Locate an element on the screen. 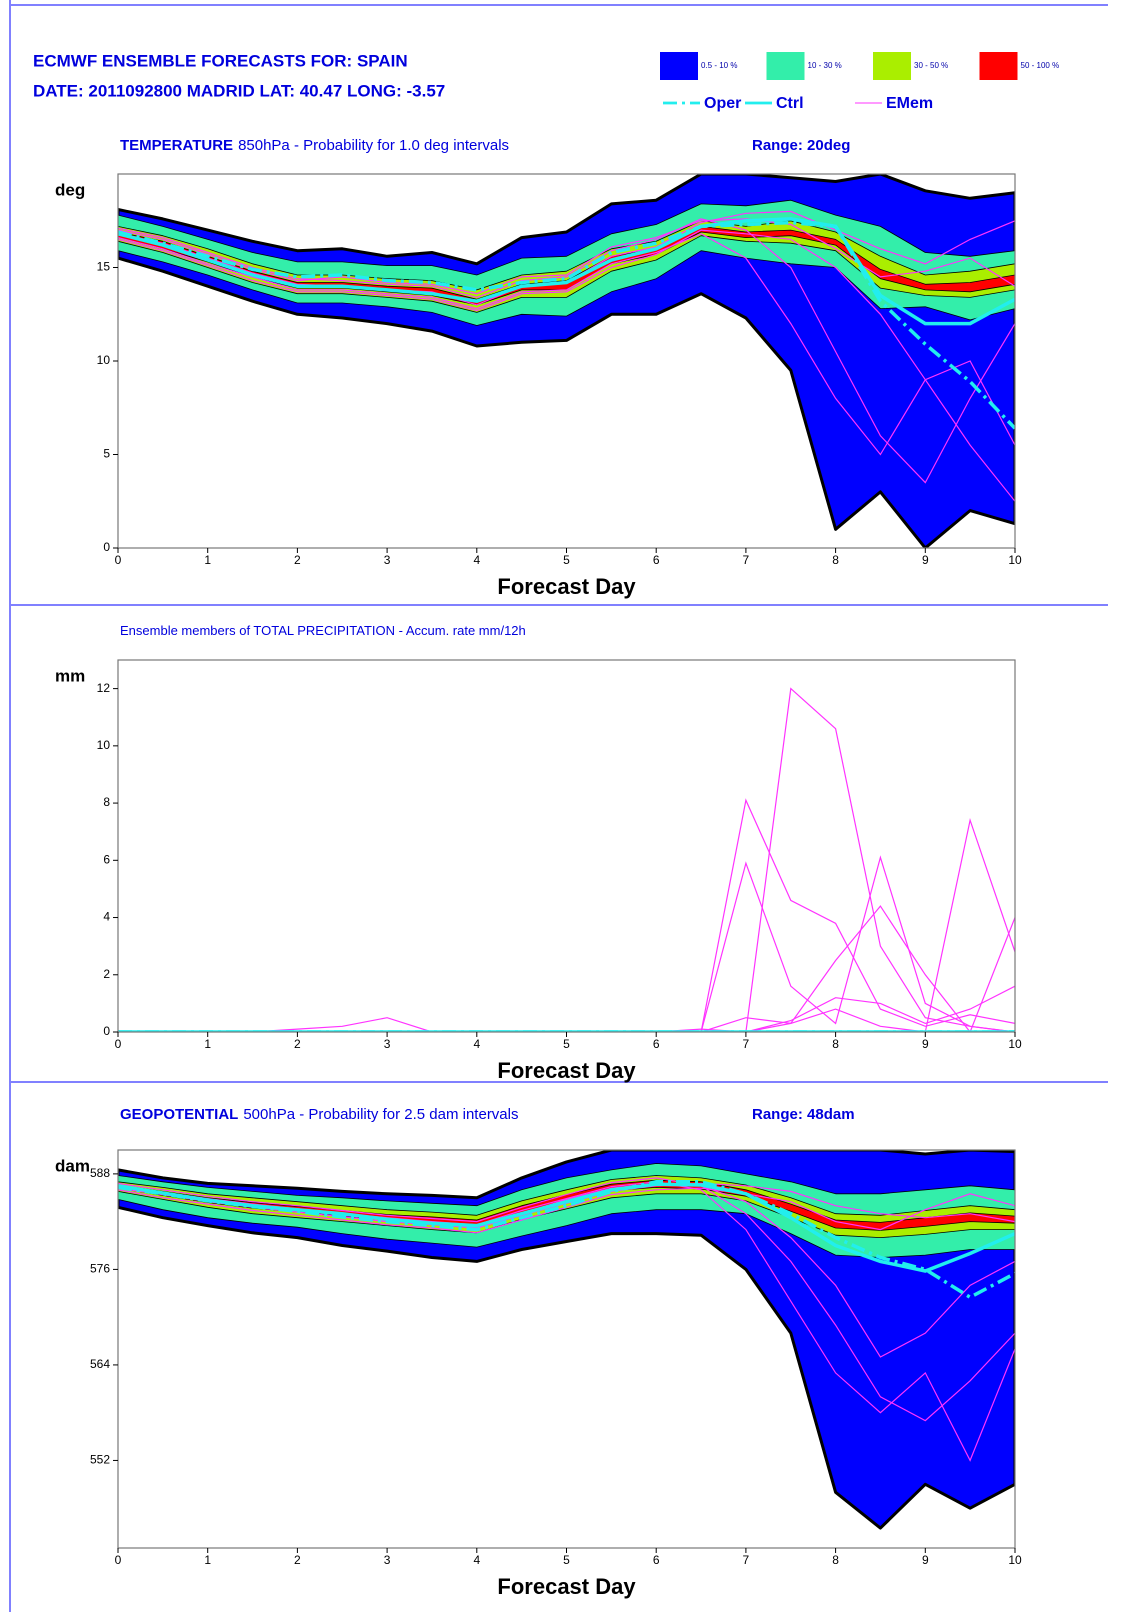 This screenshot has height=1612, width=1138. y-tick-label: 8 is located at coordinates (106, 802).